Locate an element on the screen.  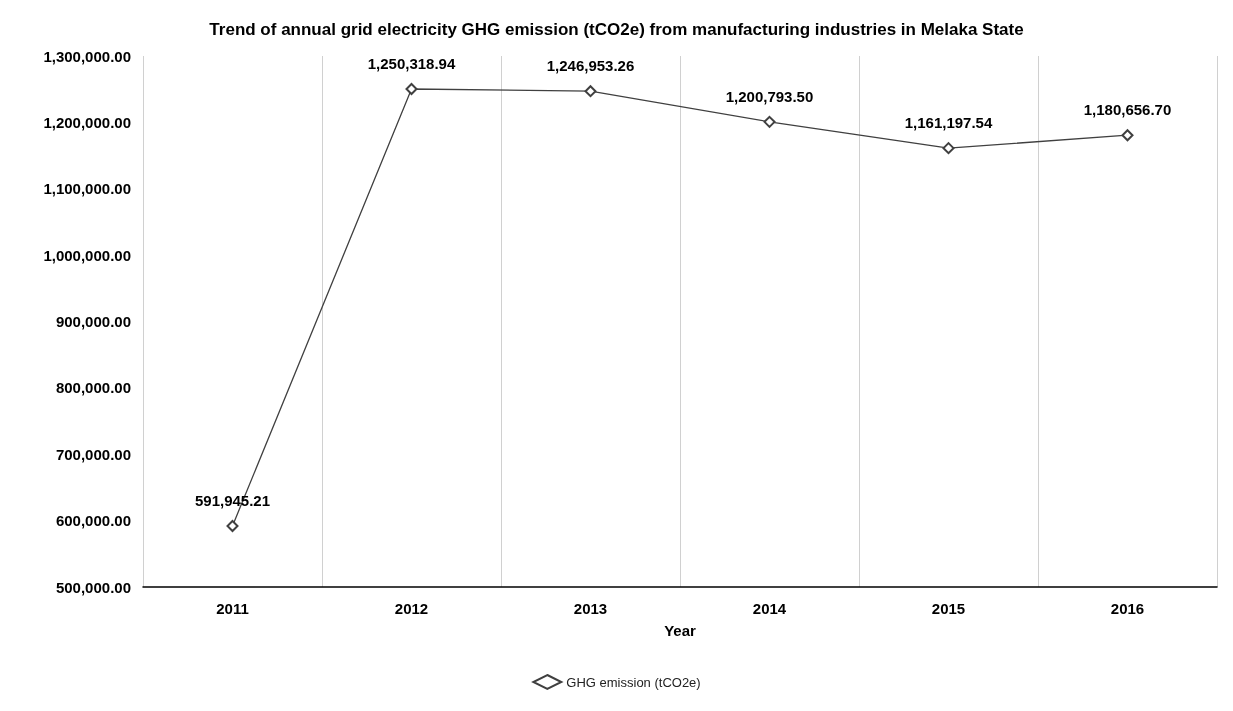
y-tick-label: 700,000.00 is located at coordinates (93, 454).